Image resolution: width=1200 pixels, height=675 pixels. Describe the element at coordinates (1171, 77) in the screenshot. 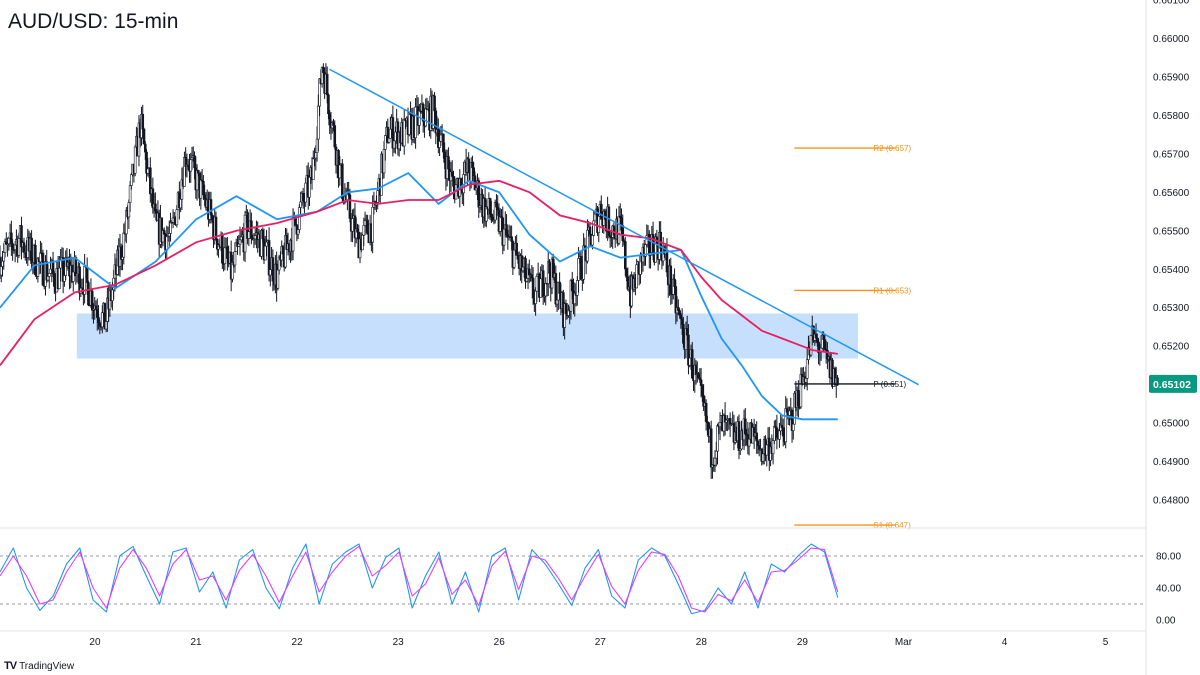

I see `price-axis-tick: 0.65900` at that location.